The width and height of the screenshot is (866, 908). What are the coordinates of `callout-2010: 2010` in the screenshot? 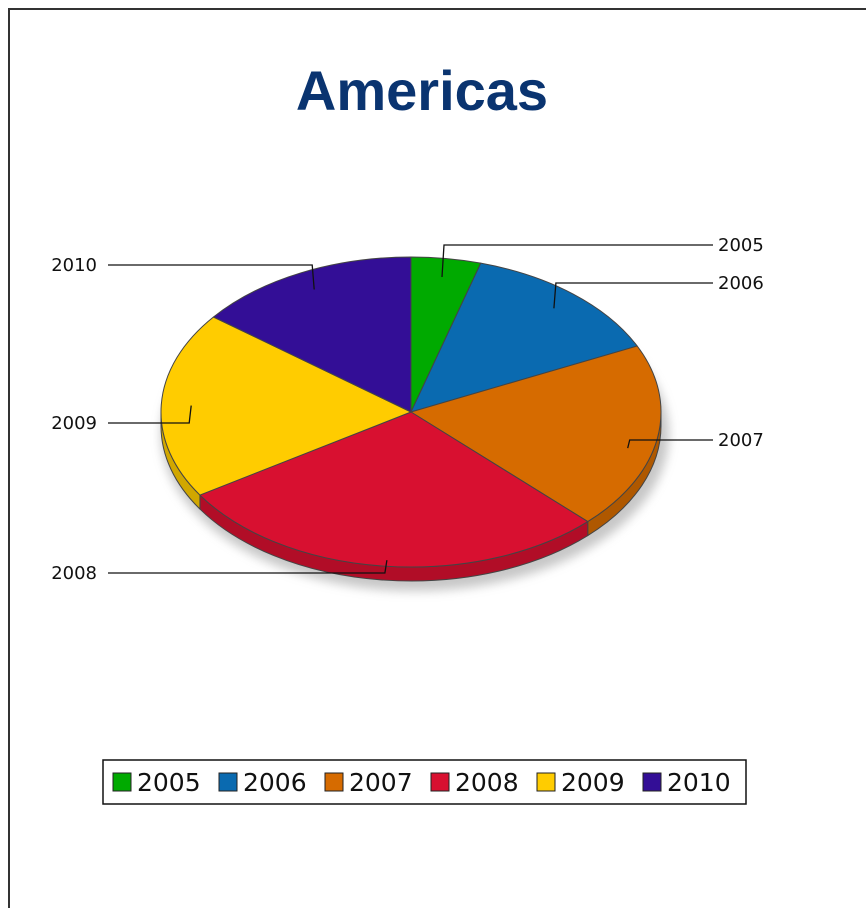 It's located at (183, 272).